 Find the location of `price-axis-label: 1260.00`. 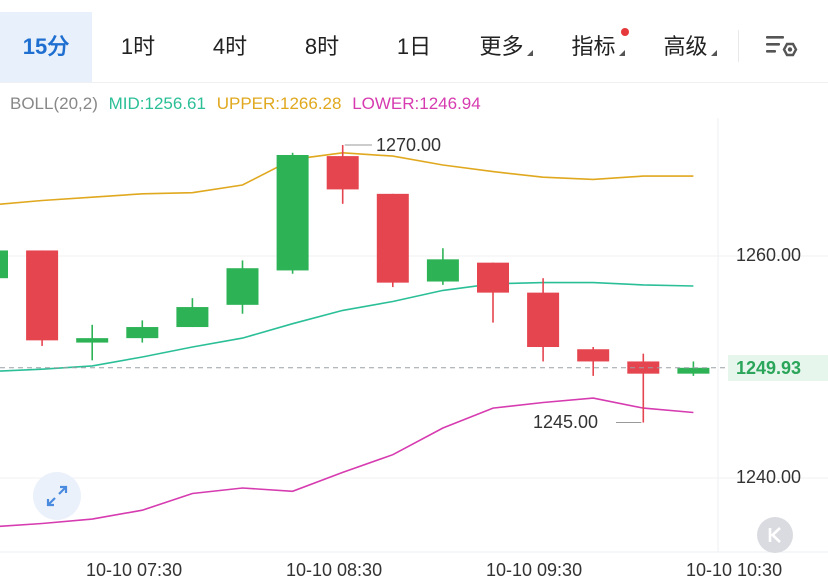

price-axis-label: 1260.00 is located at coordinates (769, 255).